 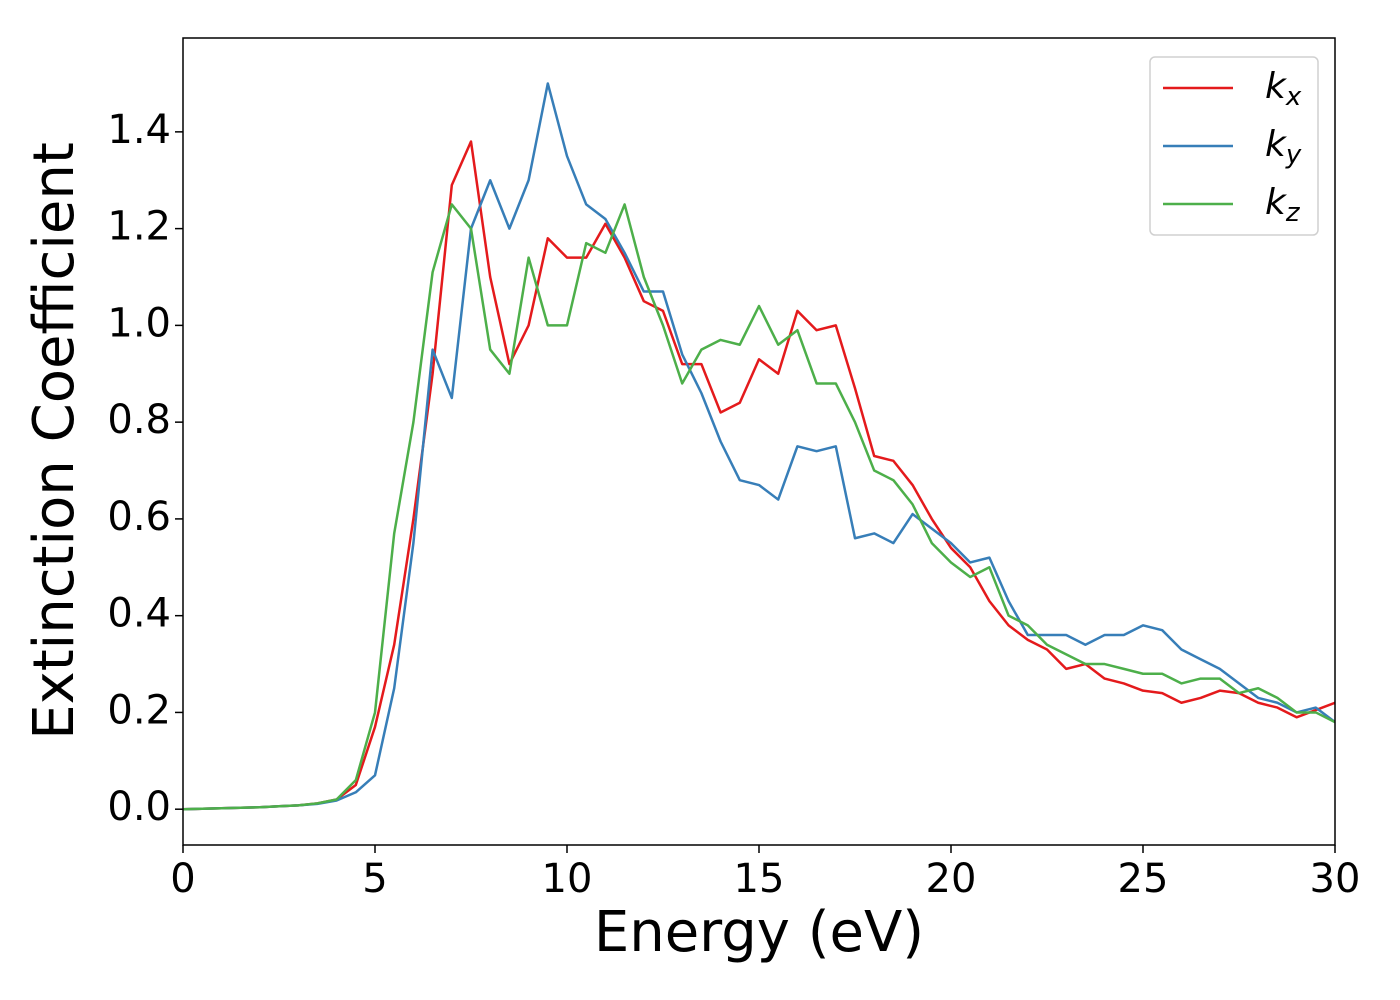 I want to click on y-axis-label: Extinction Coefficient, so click(x=54, y=441).